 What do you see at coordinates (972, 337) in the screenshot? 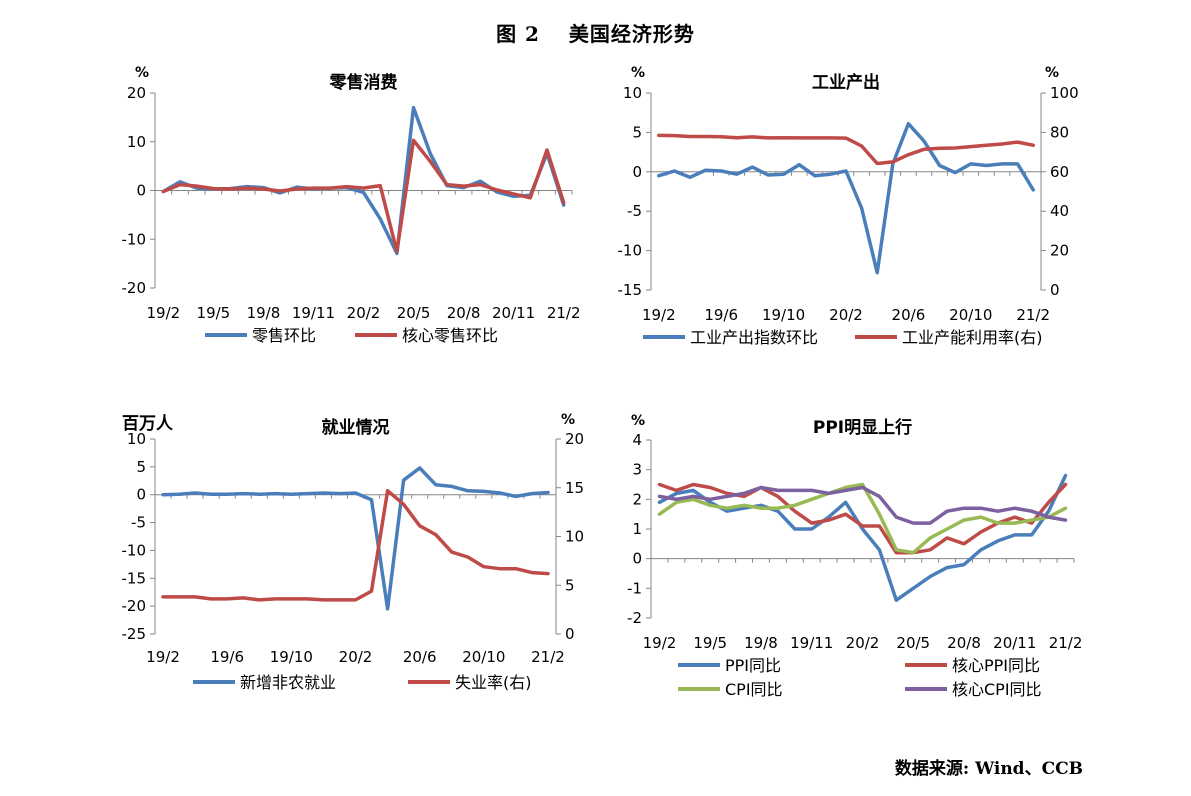
I see `legend-label-2: 工业产能利用率(右)` at bounding box center [972, 337].